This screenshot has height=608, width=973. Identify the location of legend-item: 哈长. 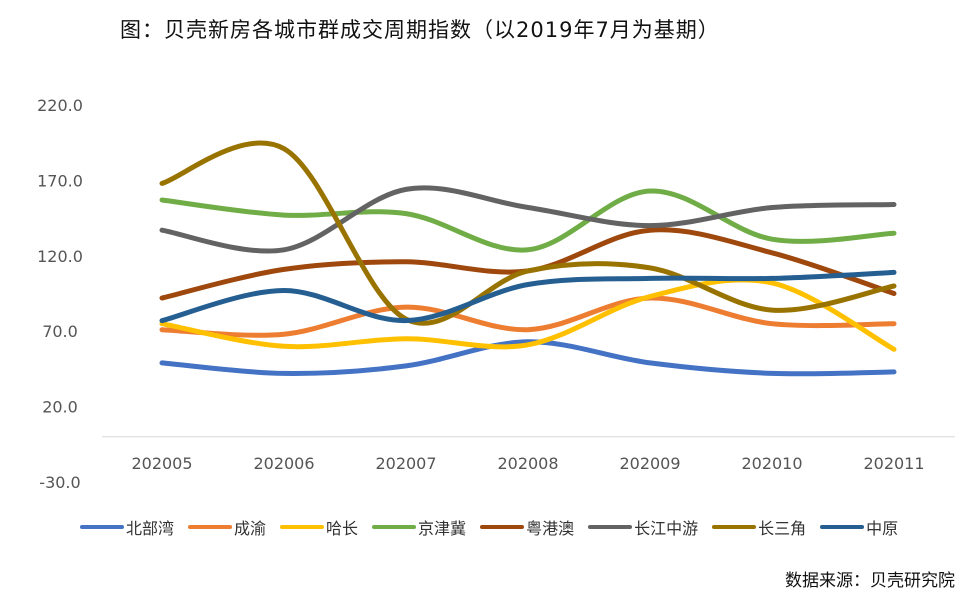
(319, 527).